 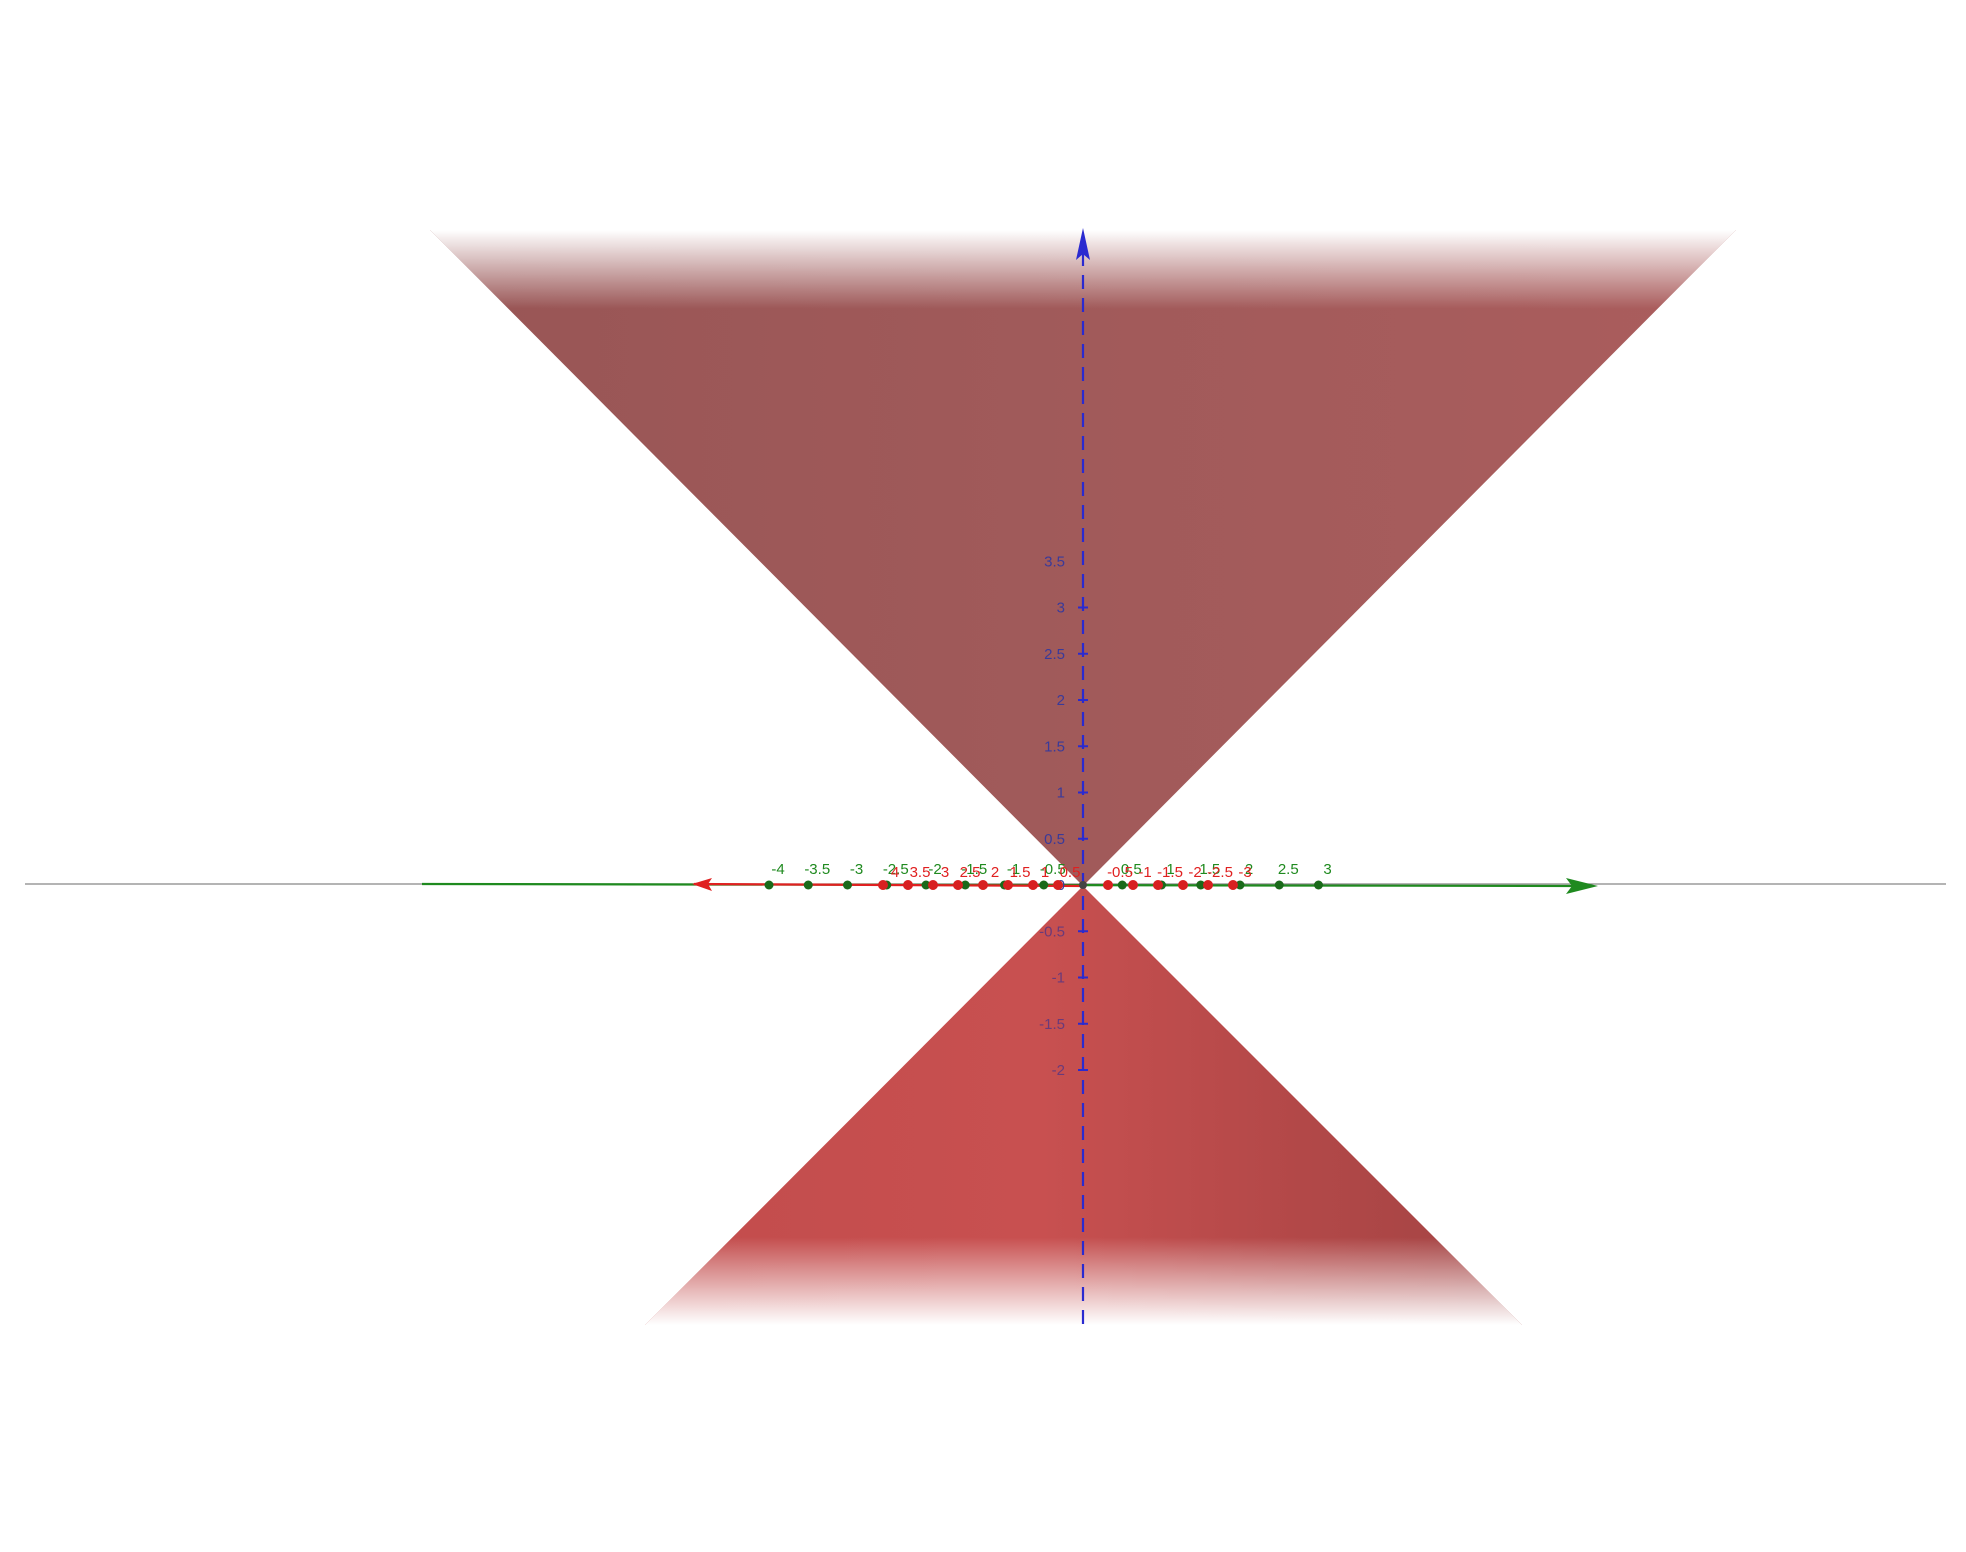 I want to click on x-tick-label: -2.5, so click(x=1220, y=872).